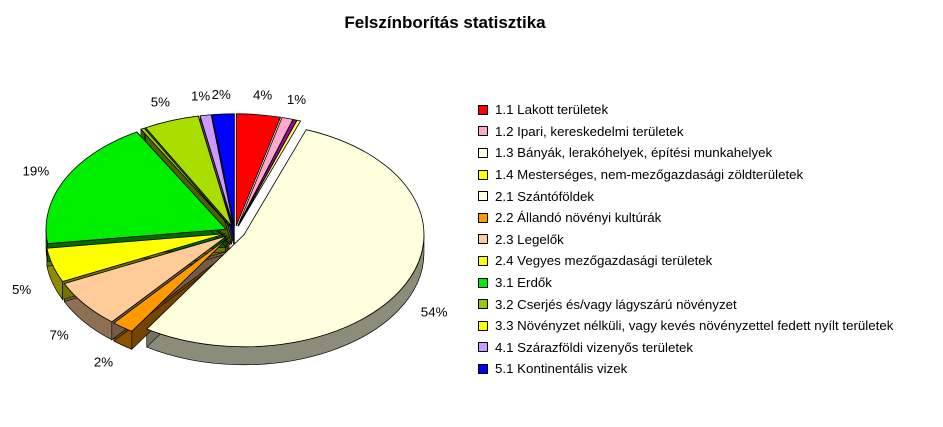 The height and width of the screenshot is (427, 943). I want to click on legend-item: 1.2 Ipari, kereskedelmi területek, so click(685, 132).